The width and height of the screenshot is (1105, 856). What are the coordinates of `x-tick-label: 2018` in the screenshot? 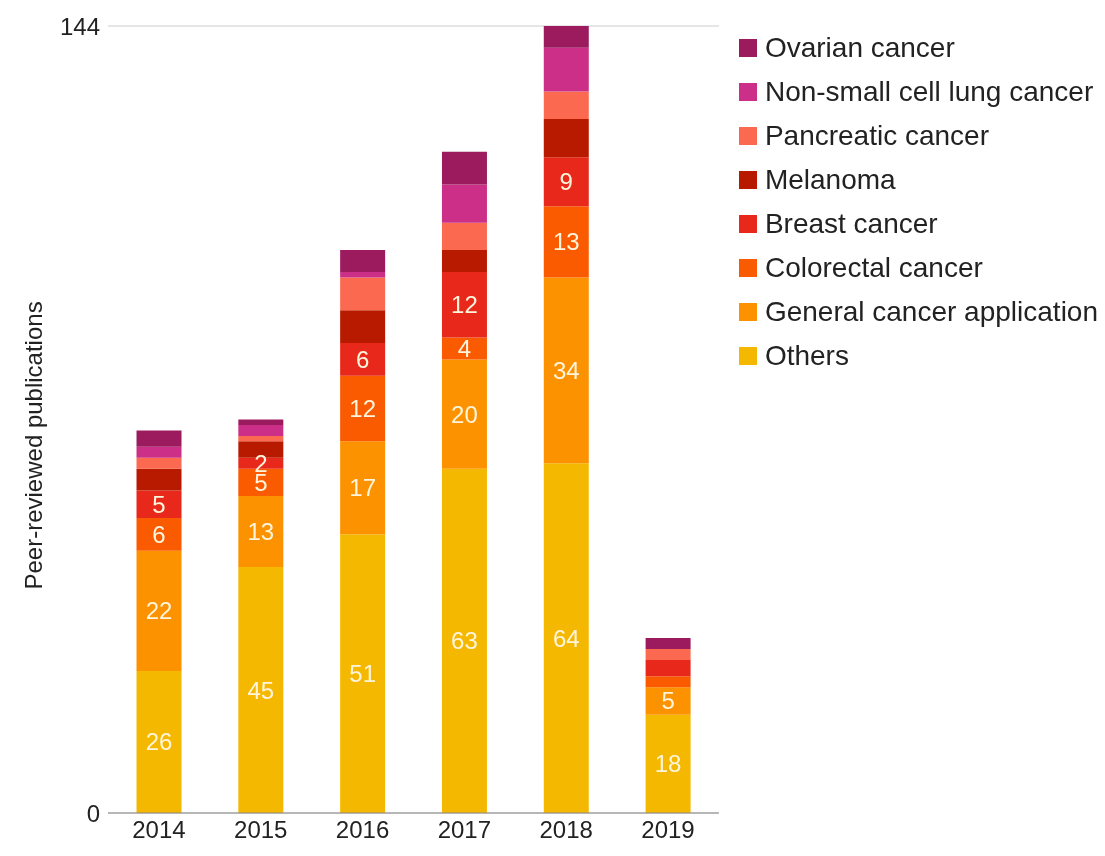 It's located at (566, 830).